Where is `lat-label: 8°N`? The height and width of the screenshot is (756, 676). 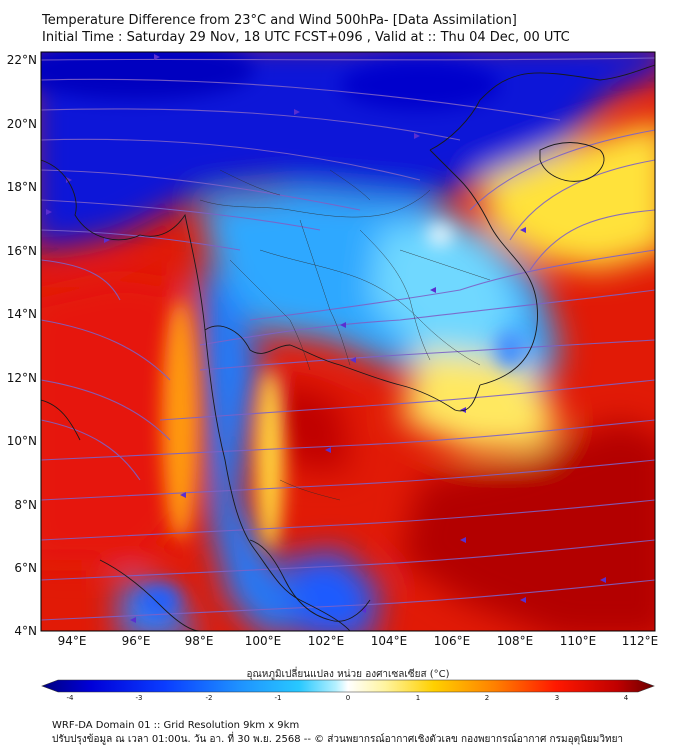
lat-label: 8°N is located at coordinates (25, 505).